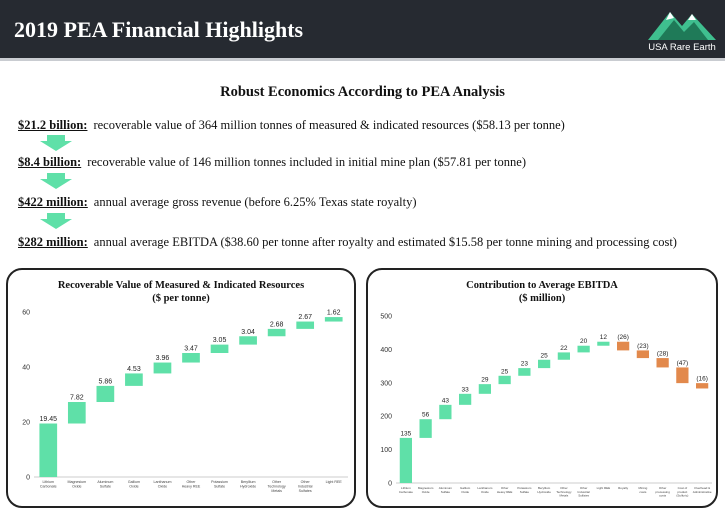 Image resolution: width=725 pixels, height=518 pixels. I want to click on category-tick-label: Mining, so click(642, 488).